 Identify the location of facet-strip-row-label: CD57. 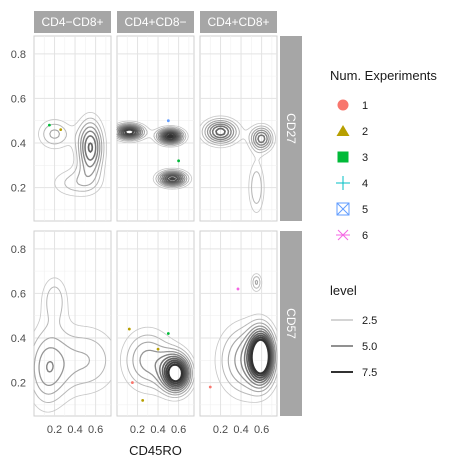
(291, 323).